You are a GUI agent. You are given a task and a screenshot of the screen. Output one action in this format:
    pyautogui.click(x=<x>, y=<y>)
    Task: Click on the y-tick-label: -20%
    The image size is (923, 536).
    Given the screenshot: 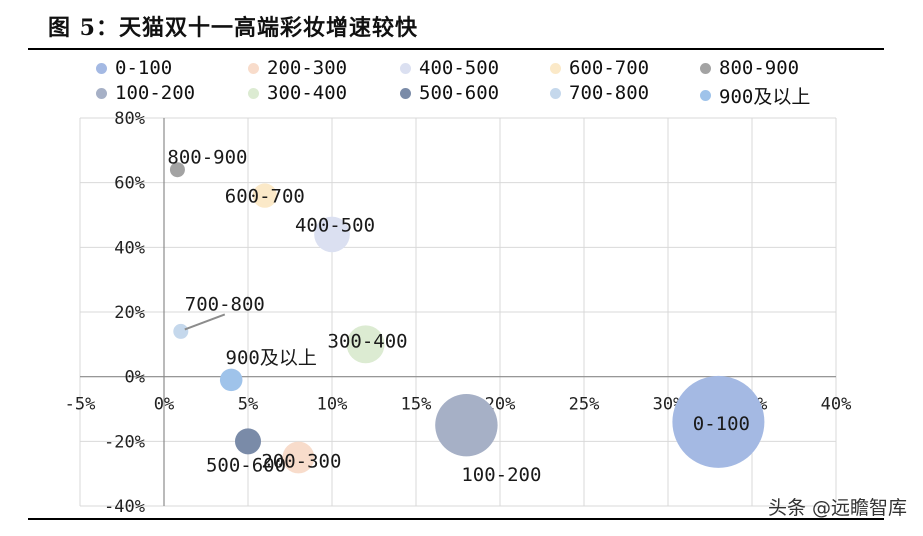 What is the action you would take?
    pyautogui.click(x=124, y=442)
    